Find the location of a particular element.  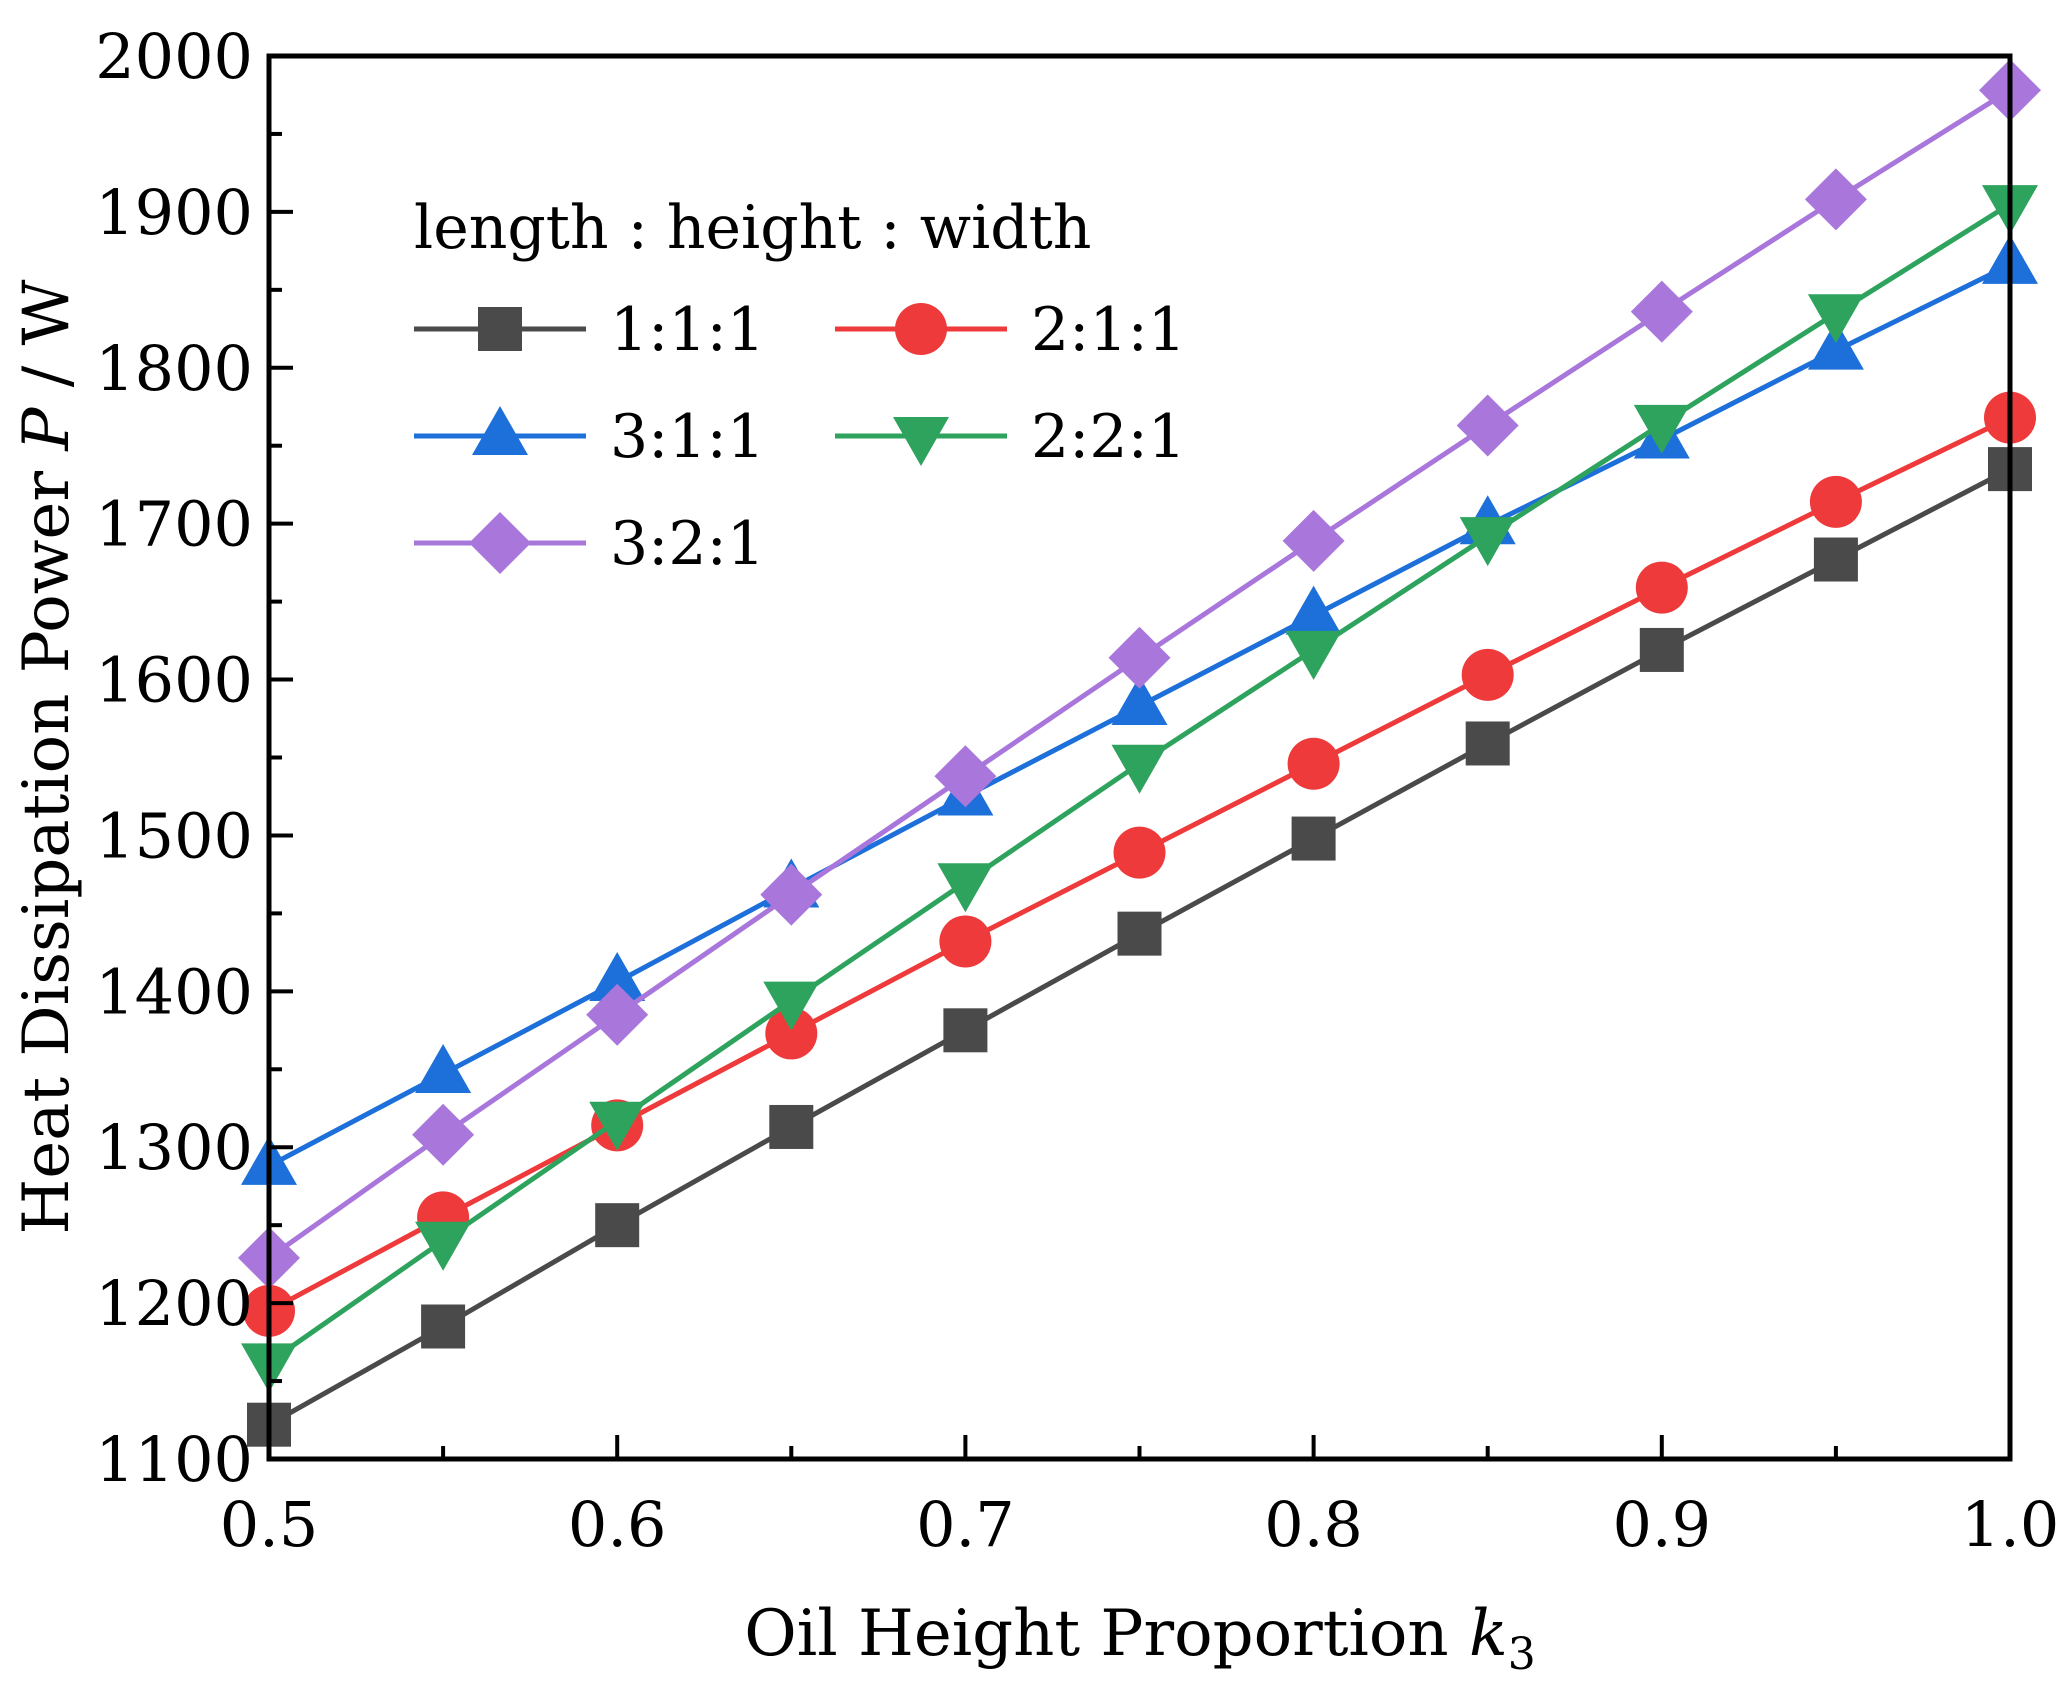

y-axis-title: Heat Dissipation Power P / W is located at coordinates (47, 756).